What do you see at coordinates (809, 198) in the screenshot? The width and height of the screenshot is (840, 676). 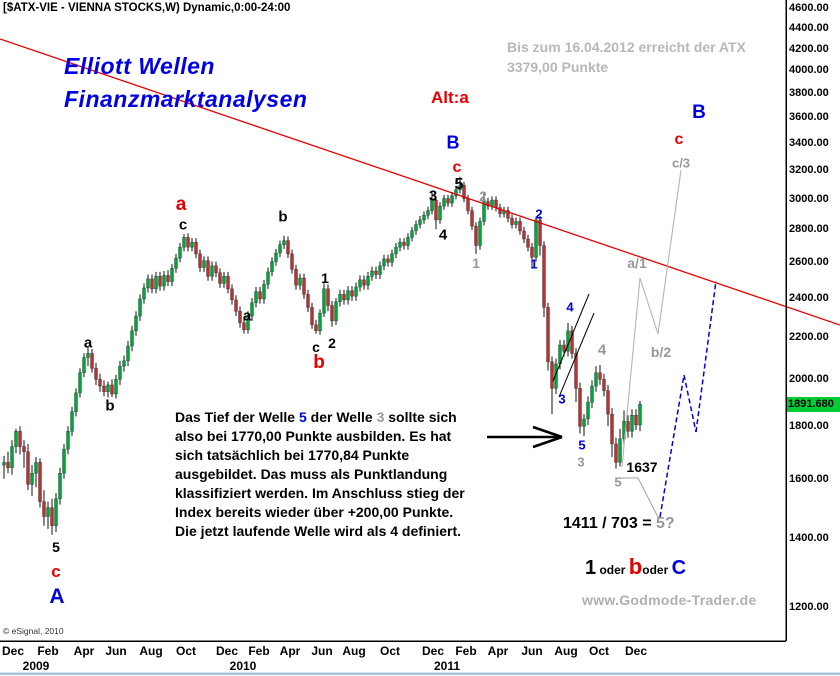 I see `y-axis-tick-label: 3000.00` at bounding box center [809, 198].